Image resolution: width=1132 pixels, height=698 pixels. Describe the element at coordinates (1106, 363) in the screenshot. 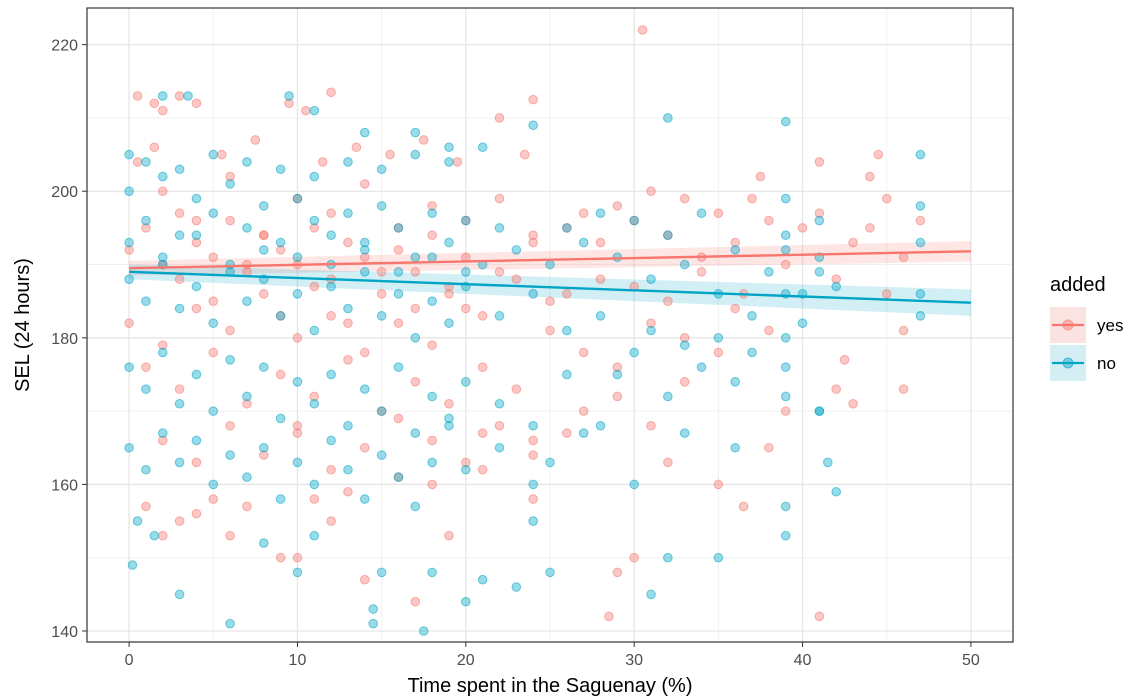

I see `legend-label-no: no` at that location.